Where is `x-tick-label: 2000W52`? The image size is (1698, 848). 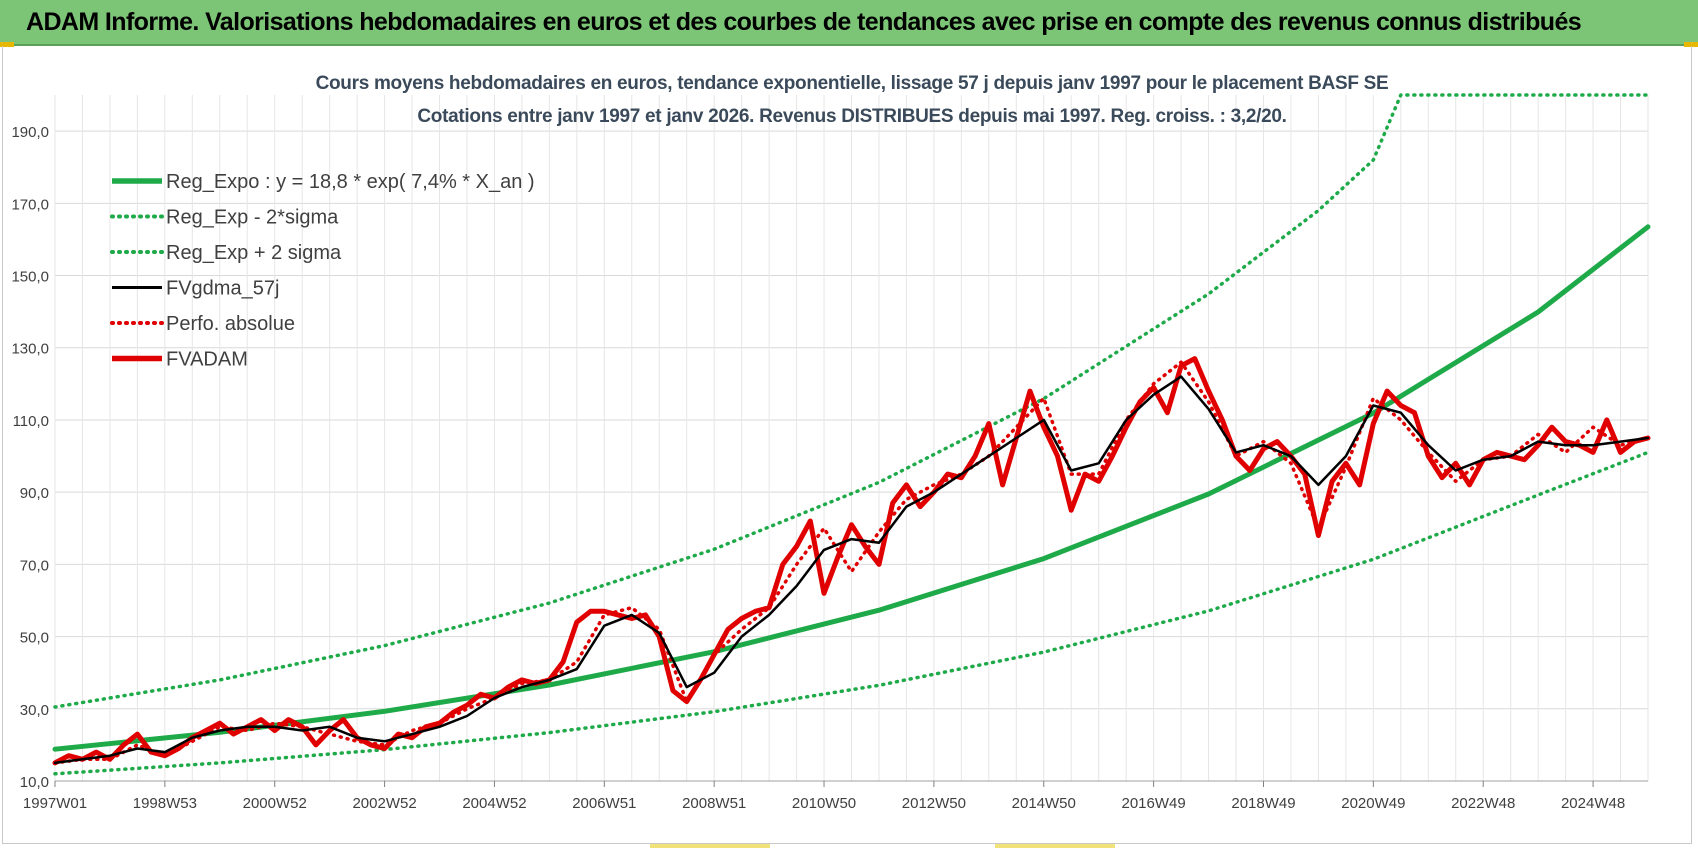
x-tick-label: 2000W52 is located at coordinates (275, 803).